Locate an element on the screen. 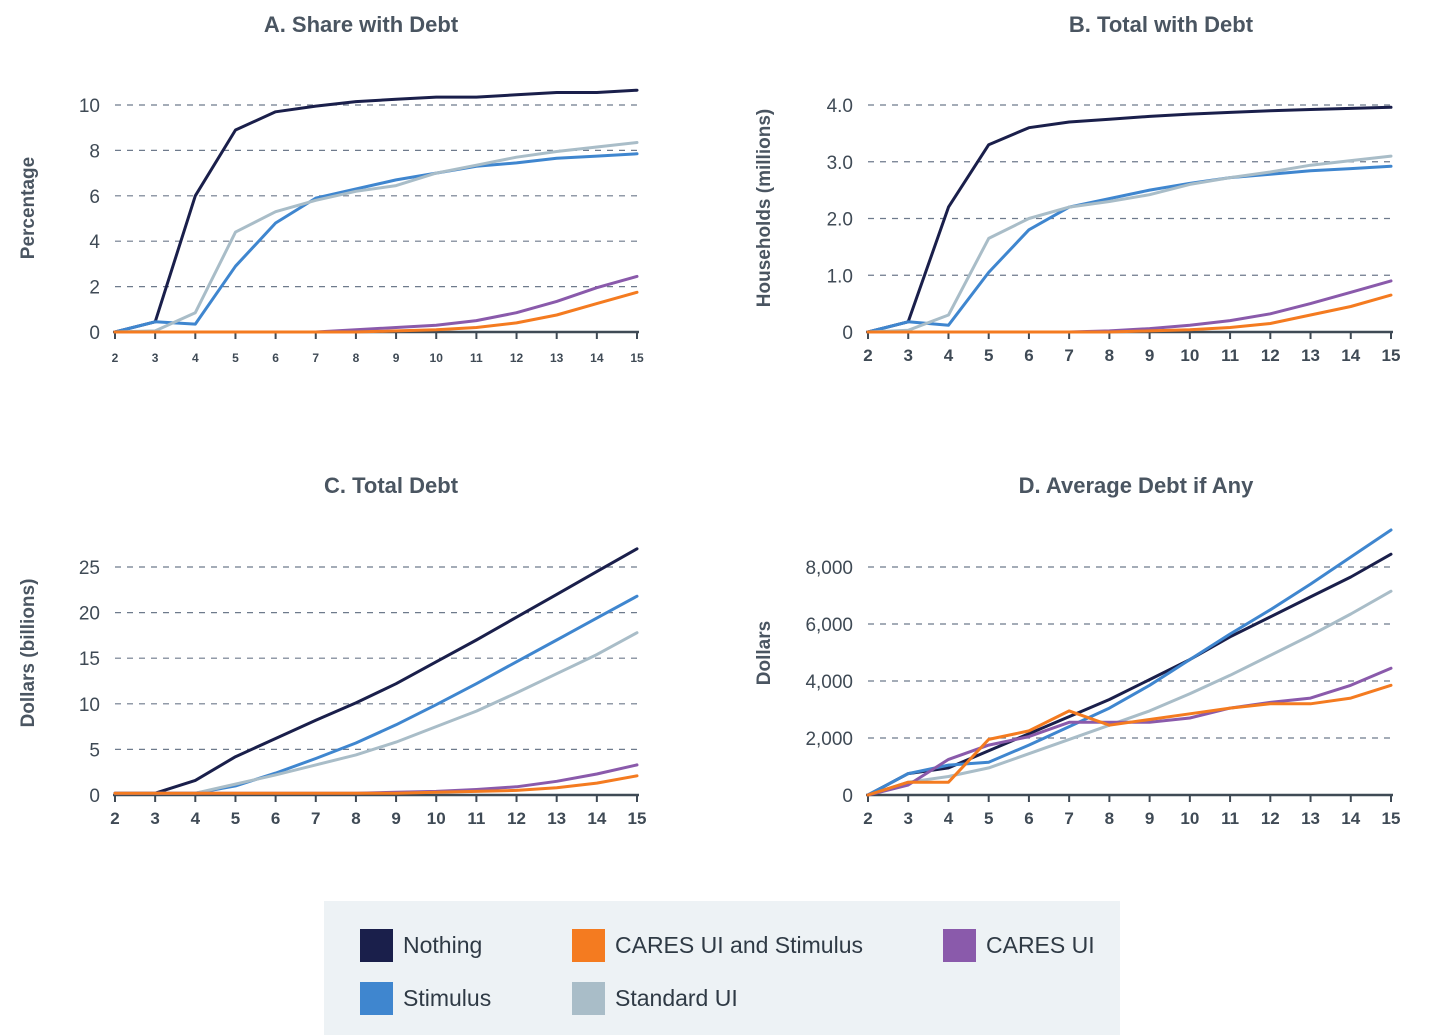 Image resolution: width=1440 pixels, height=1035 pixels. y-tick-label: 2.0 is located at coordinates (840, 220).